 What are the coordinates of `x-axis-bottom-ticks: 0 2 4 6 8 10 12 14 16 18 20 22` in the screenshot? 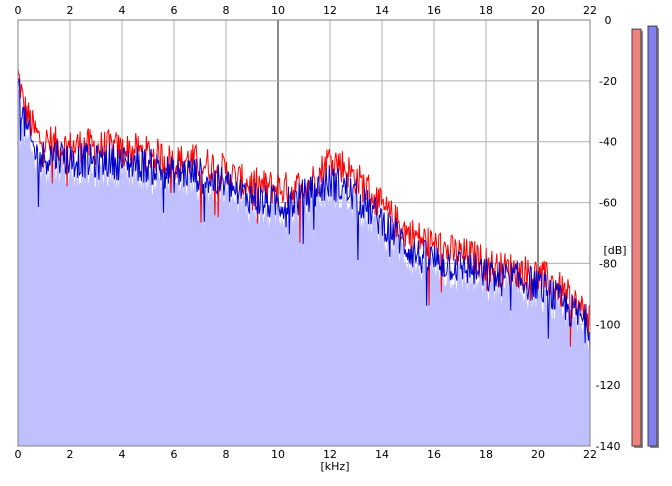 It's located at (306, 454).